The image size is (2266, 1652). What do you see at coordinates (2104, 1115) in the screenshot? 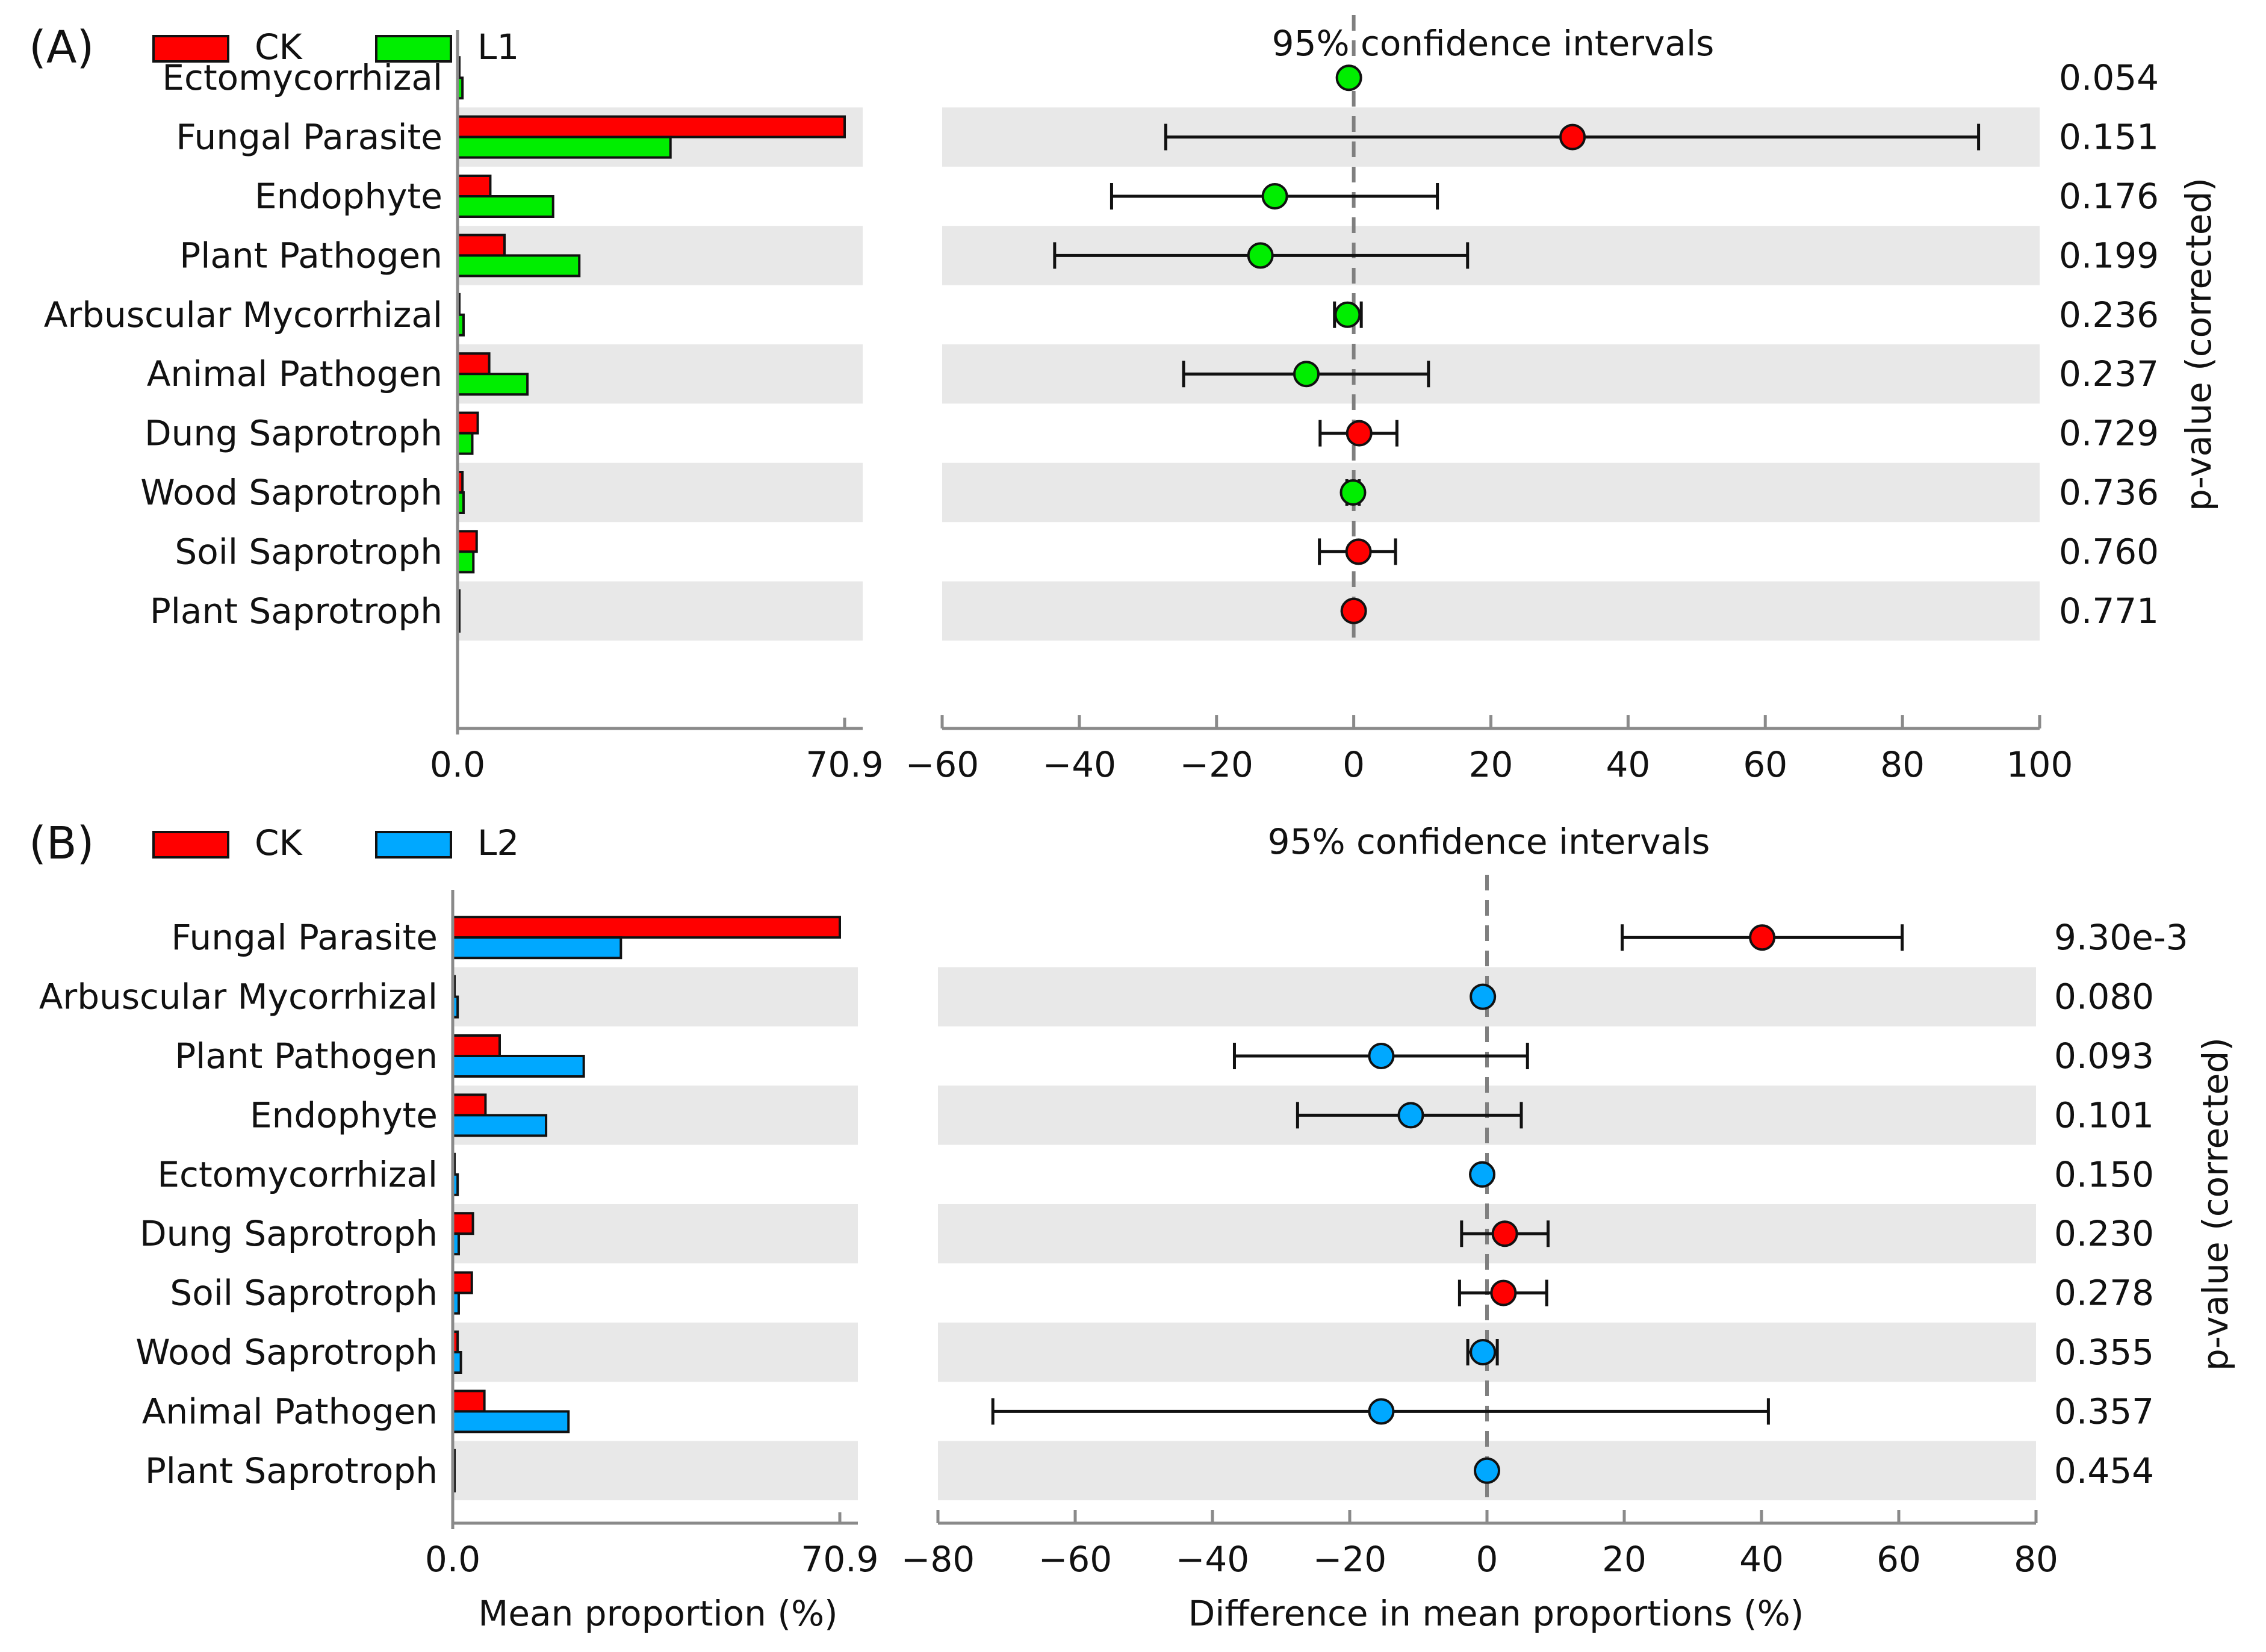
I see `p-value: 0.101` at bounding box center [2104, 1115].